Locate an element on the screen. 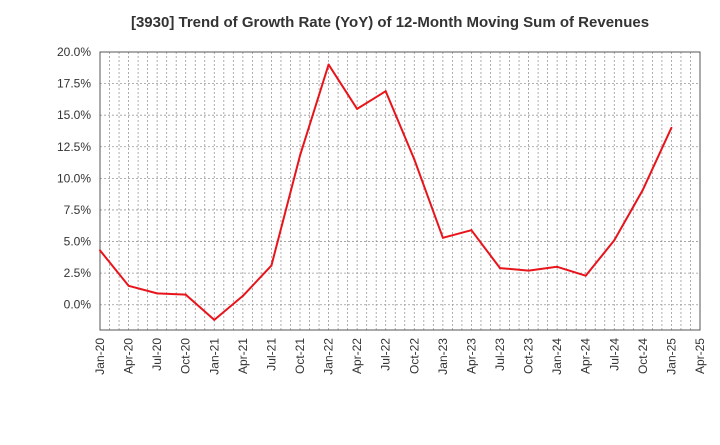 This screenshot has height=445, width=720. y-tick-label: 10.0% is located at coordinates (74, 178).